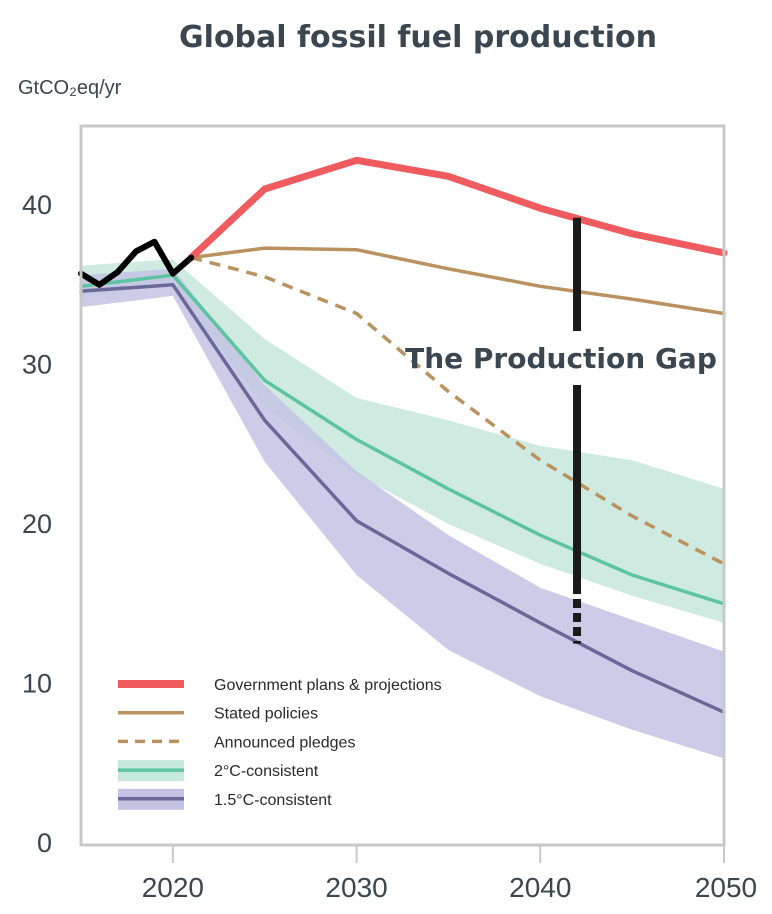  Describe the element at coordinates (173, 887) in the screenshot. I see `x-tick-label: 2020` at that location.